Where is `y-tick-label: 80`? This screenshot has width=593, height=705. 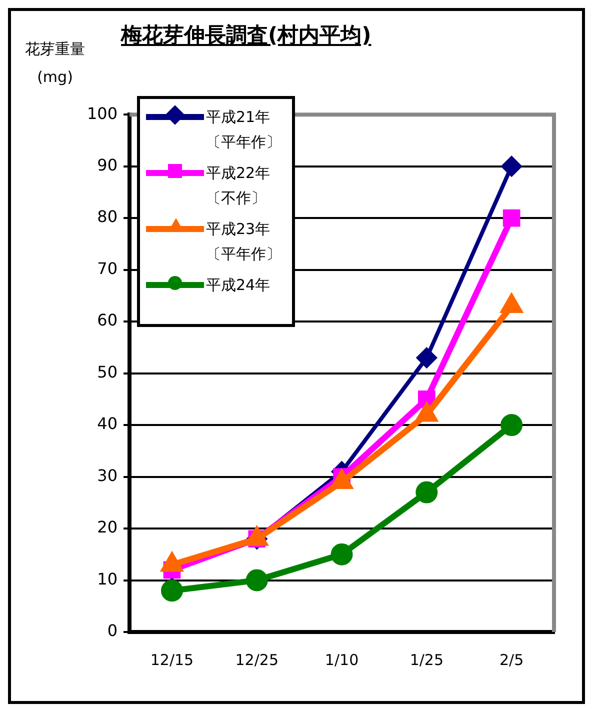 y-tick-label: 80 is located at coordinates (107, 216).